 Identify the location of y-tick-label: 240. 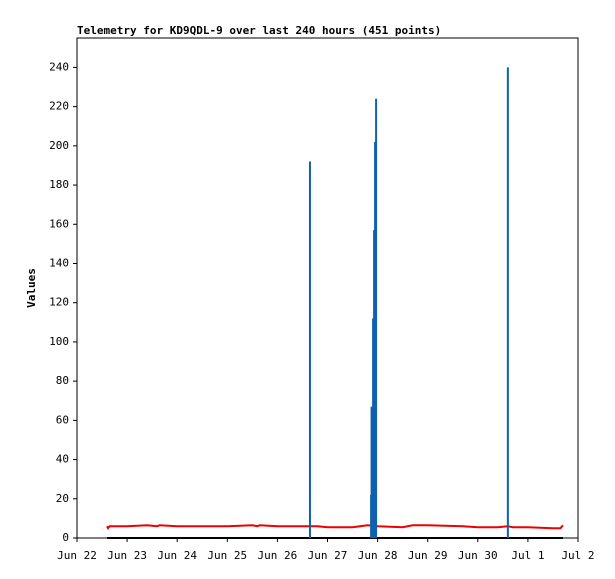
(59, 66).